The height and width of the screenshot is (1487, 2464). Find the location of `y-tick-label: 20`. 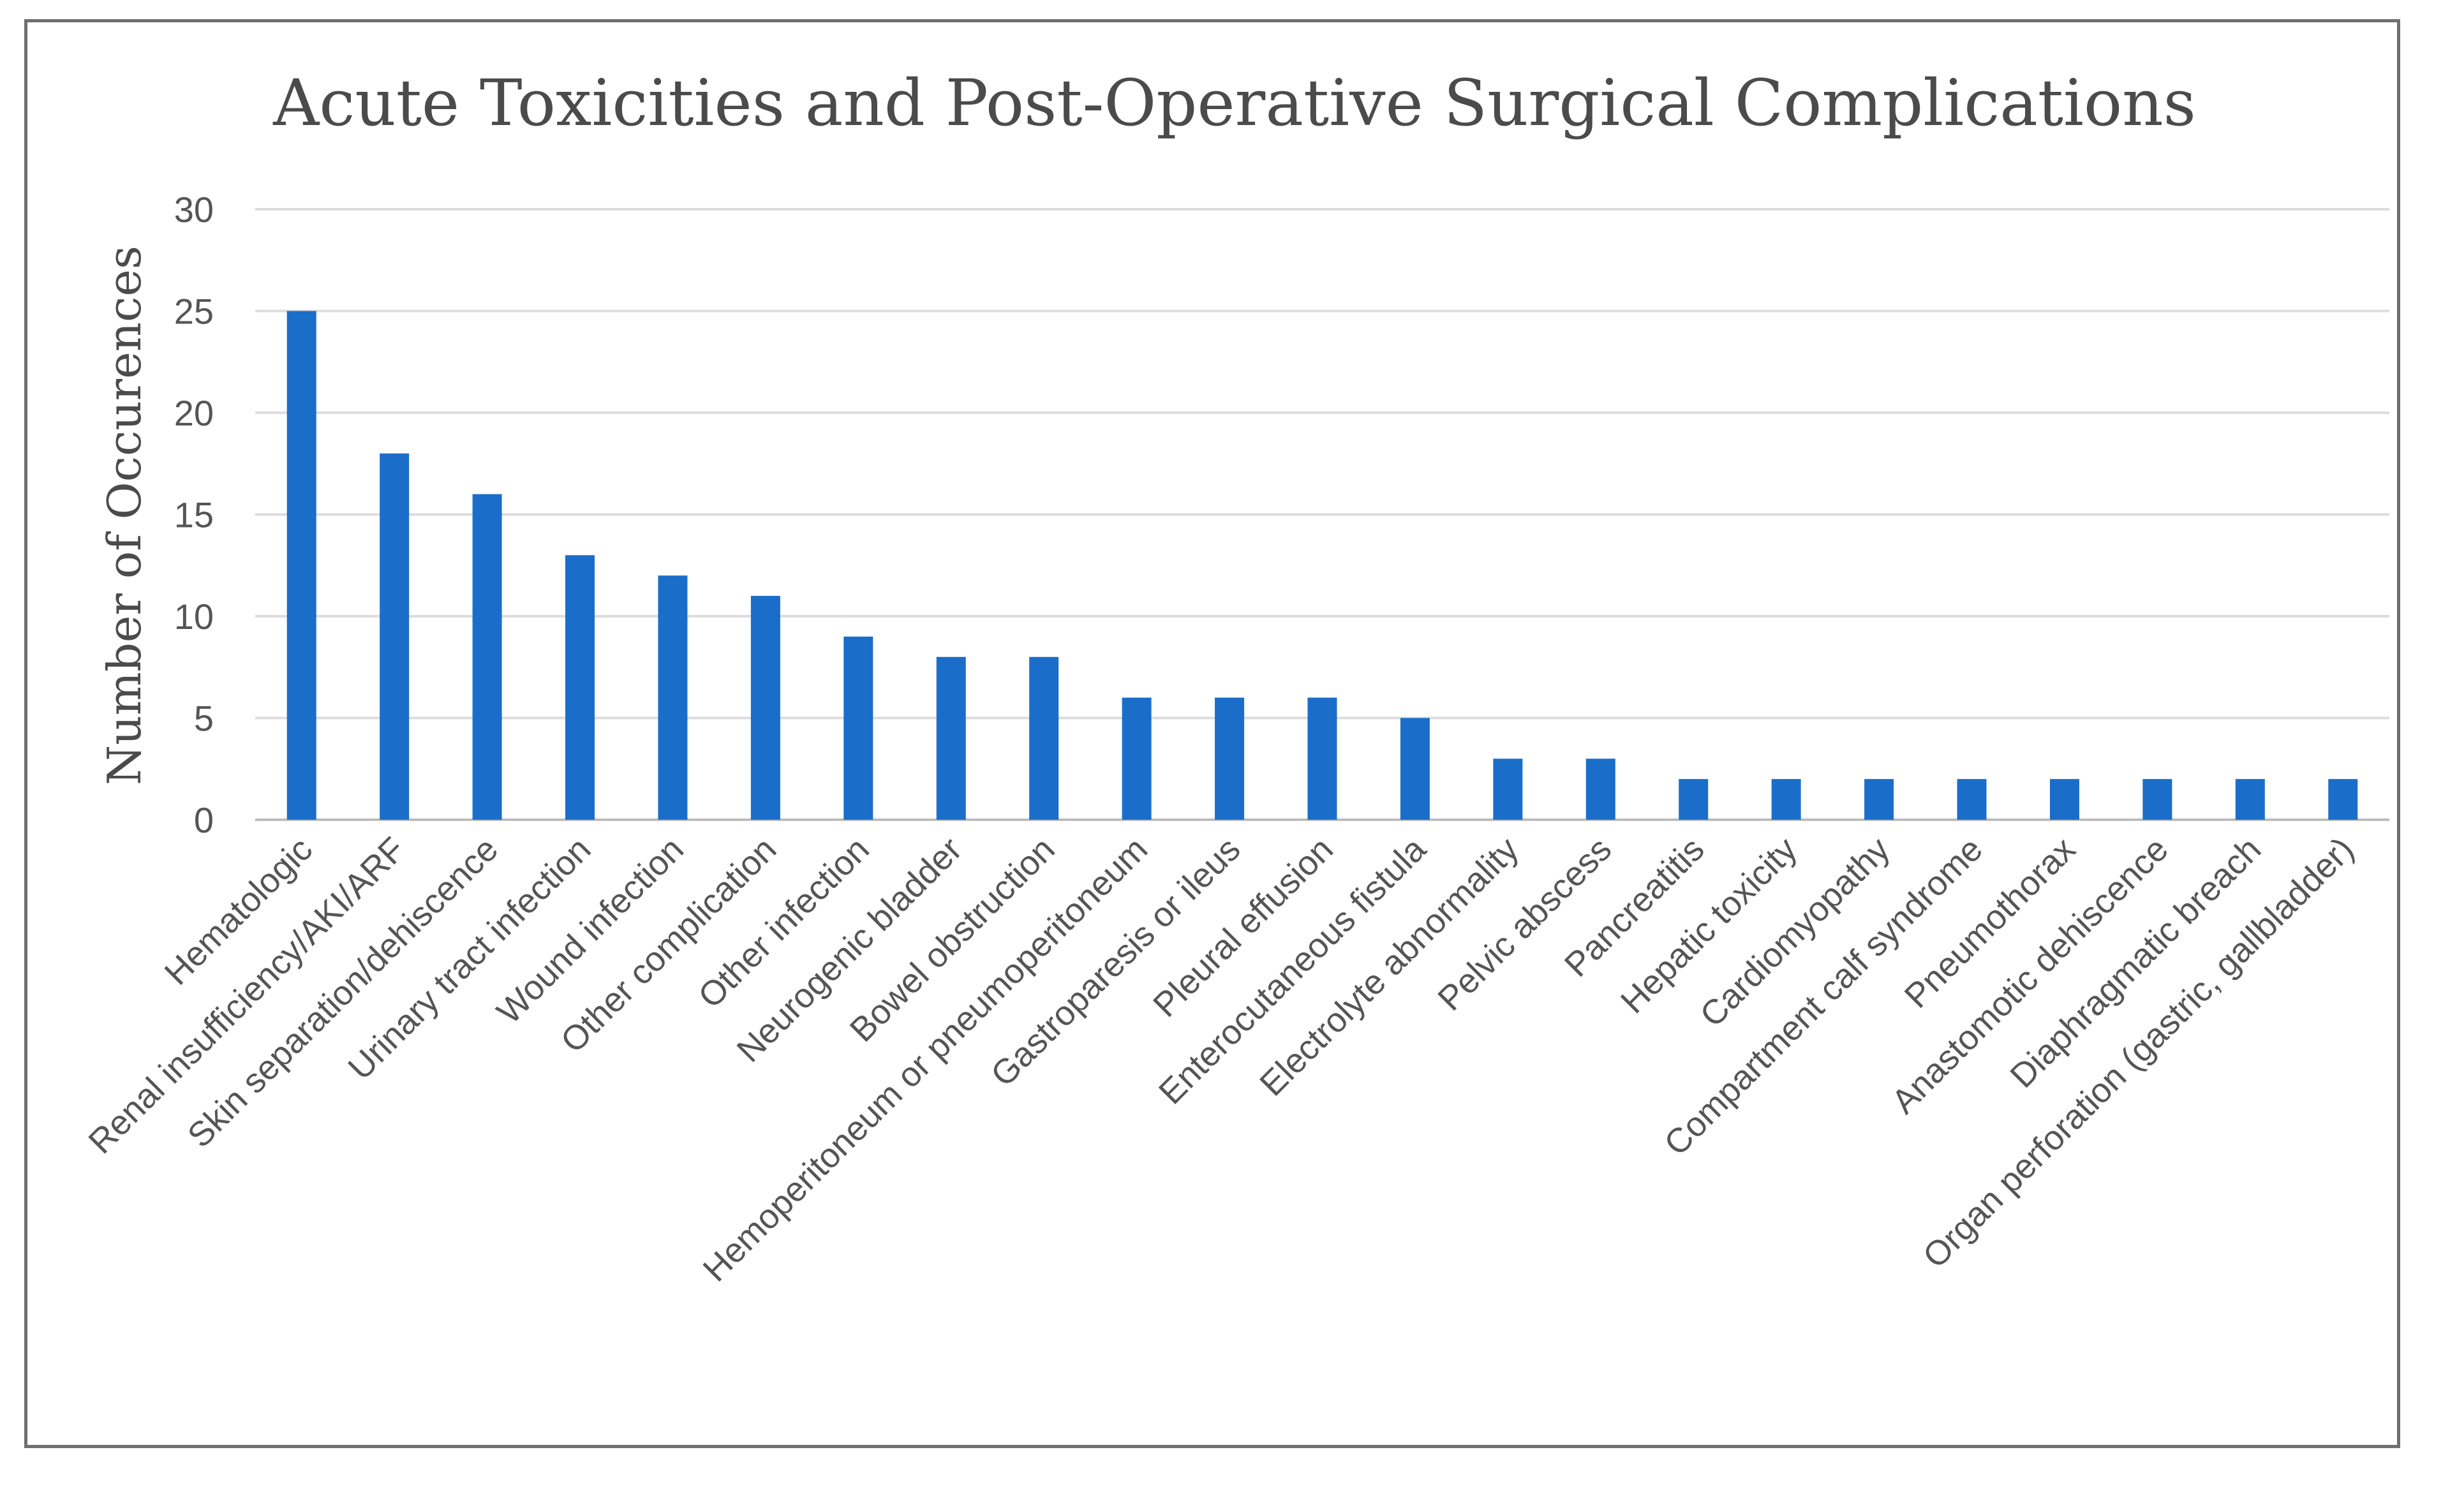

y-tick-label: 20 is located at coordinates (194, 413).